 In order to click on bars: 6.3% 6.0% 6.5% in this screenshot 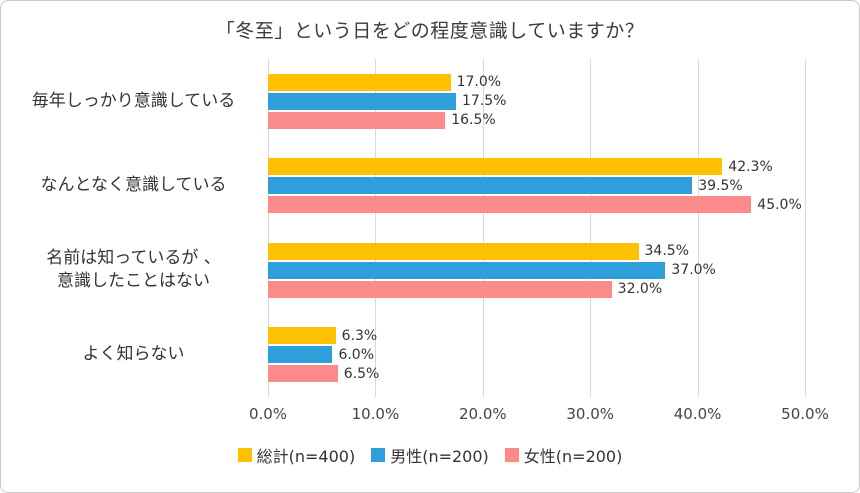, I will do `click(536, 354)`.